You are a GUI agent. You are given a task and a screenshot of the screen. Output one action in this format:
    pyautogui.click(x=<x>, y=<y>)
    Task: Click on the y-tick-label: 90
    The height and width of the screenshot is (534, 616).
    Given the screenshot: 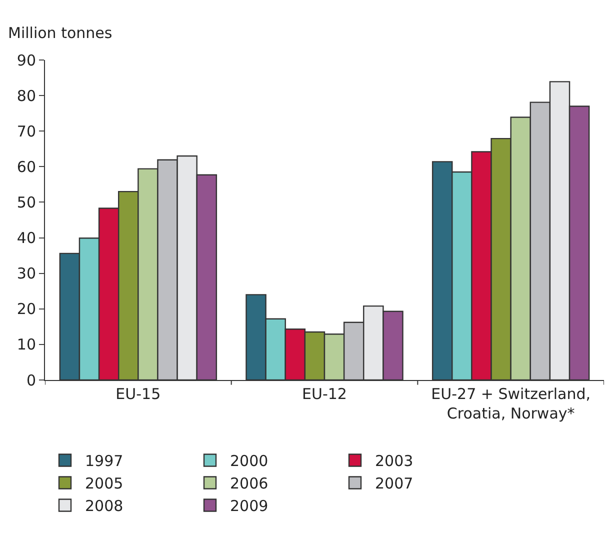 What is the action you would take?
    pyautogui.click(x=26, y=60)
    